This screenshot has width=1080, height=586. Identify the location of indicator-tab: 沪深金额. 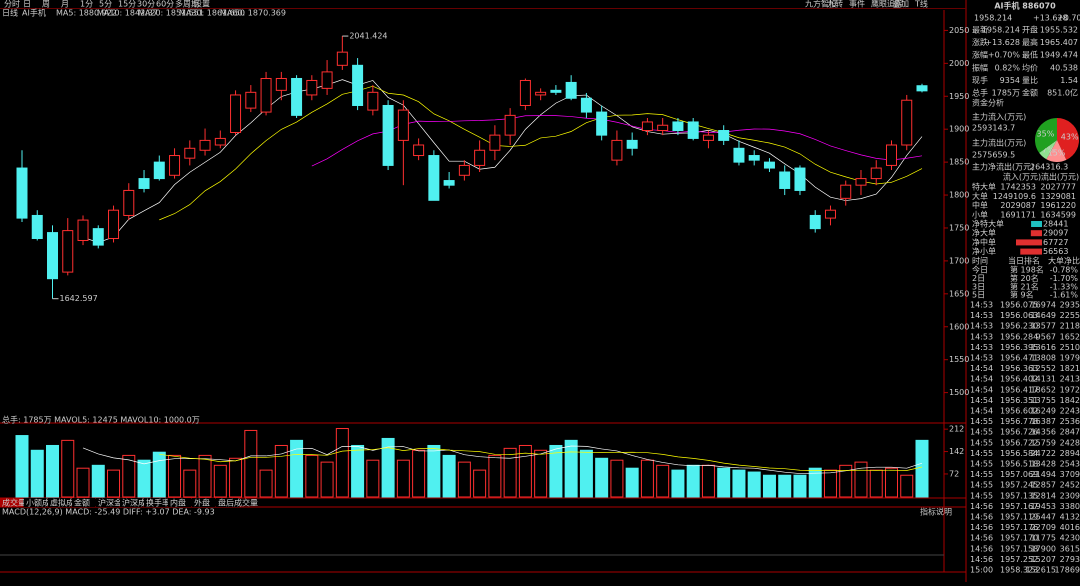
(114, 503).